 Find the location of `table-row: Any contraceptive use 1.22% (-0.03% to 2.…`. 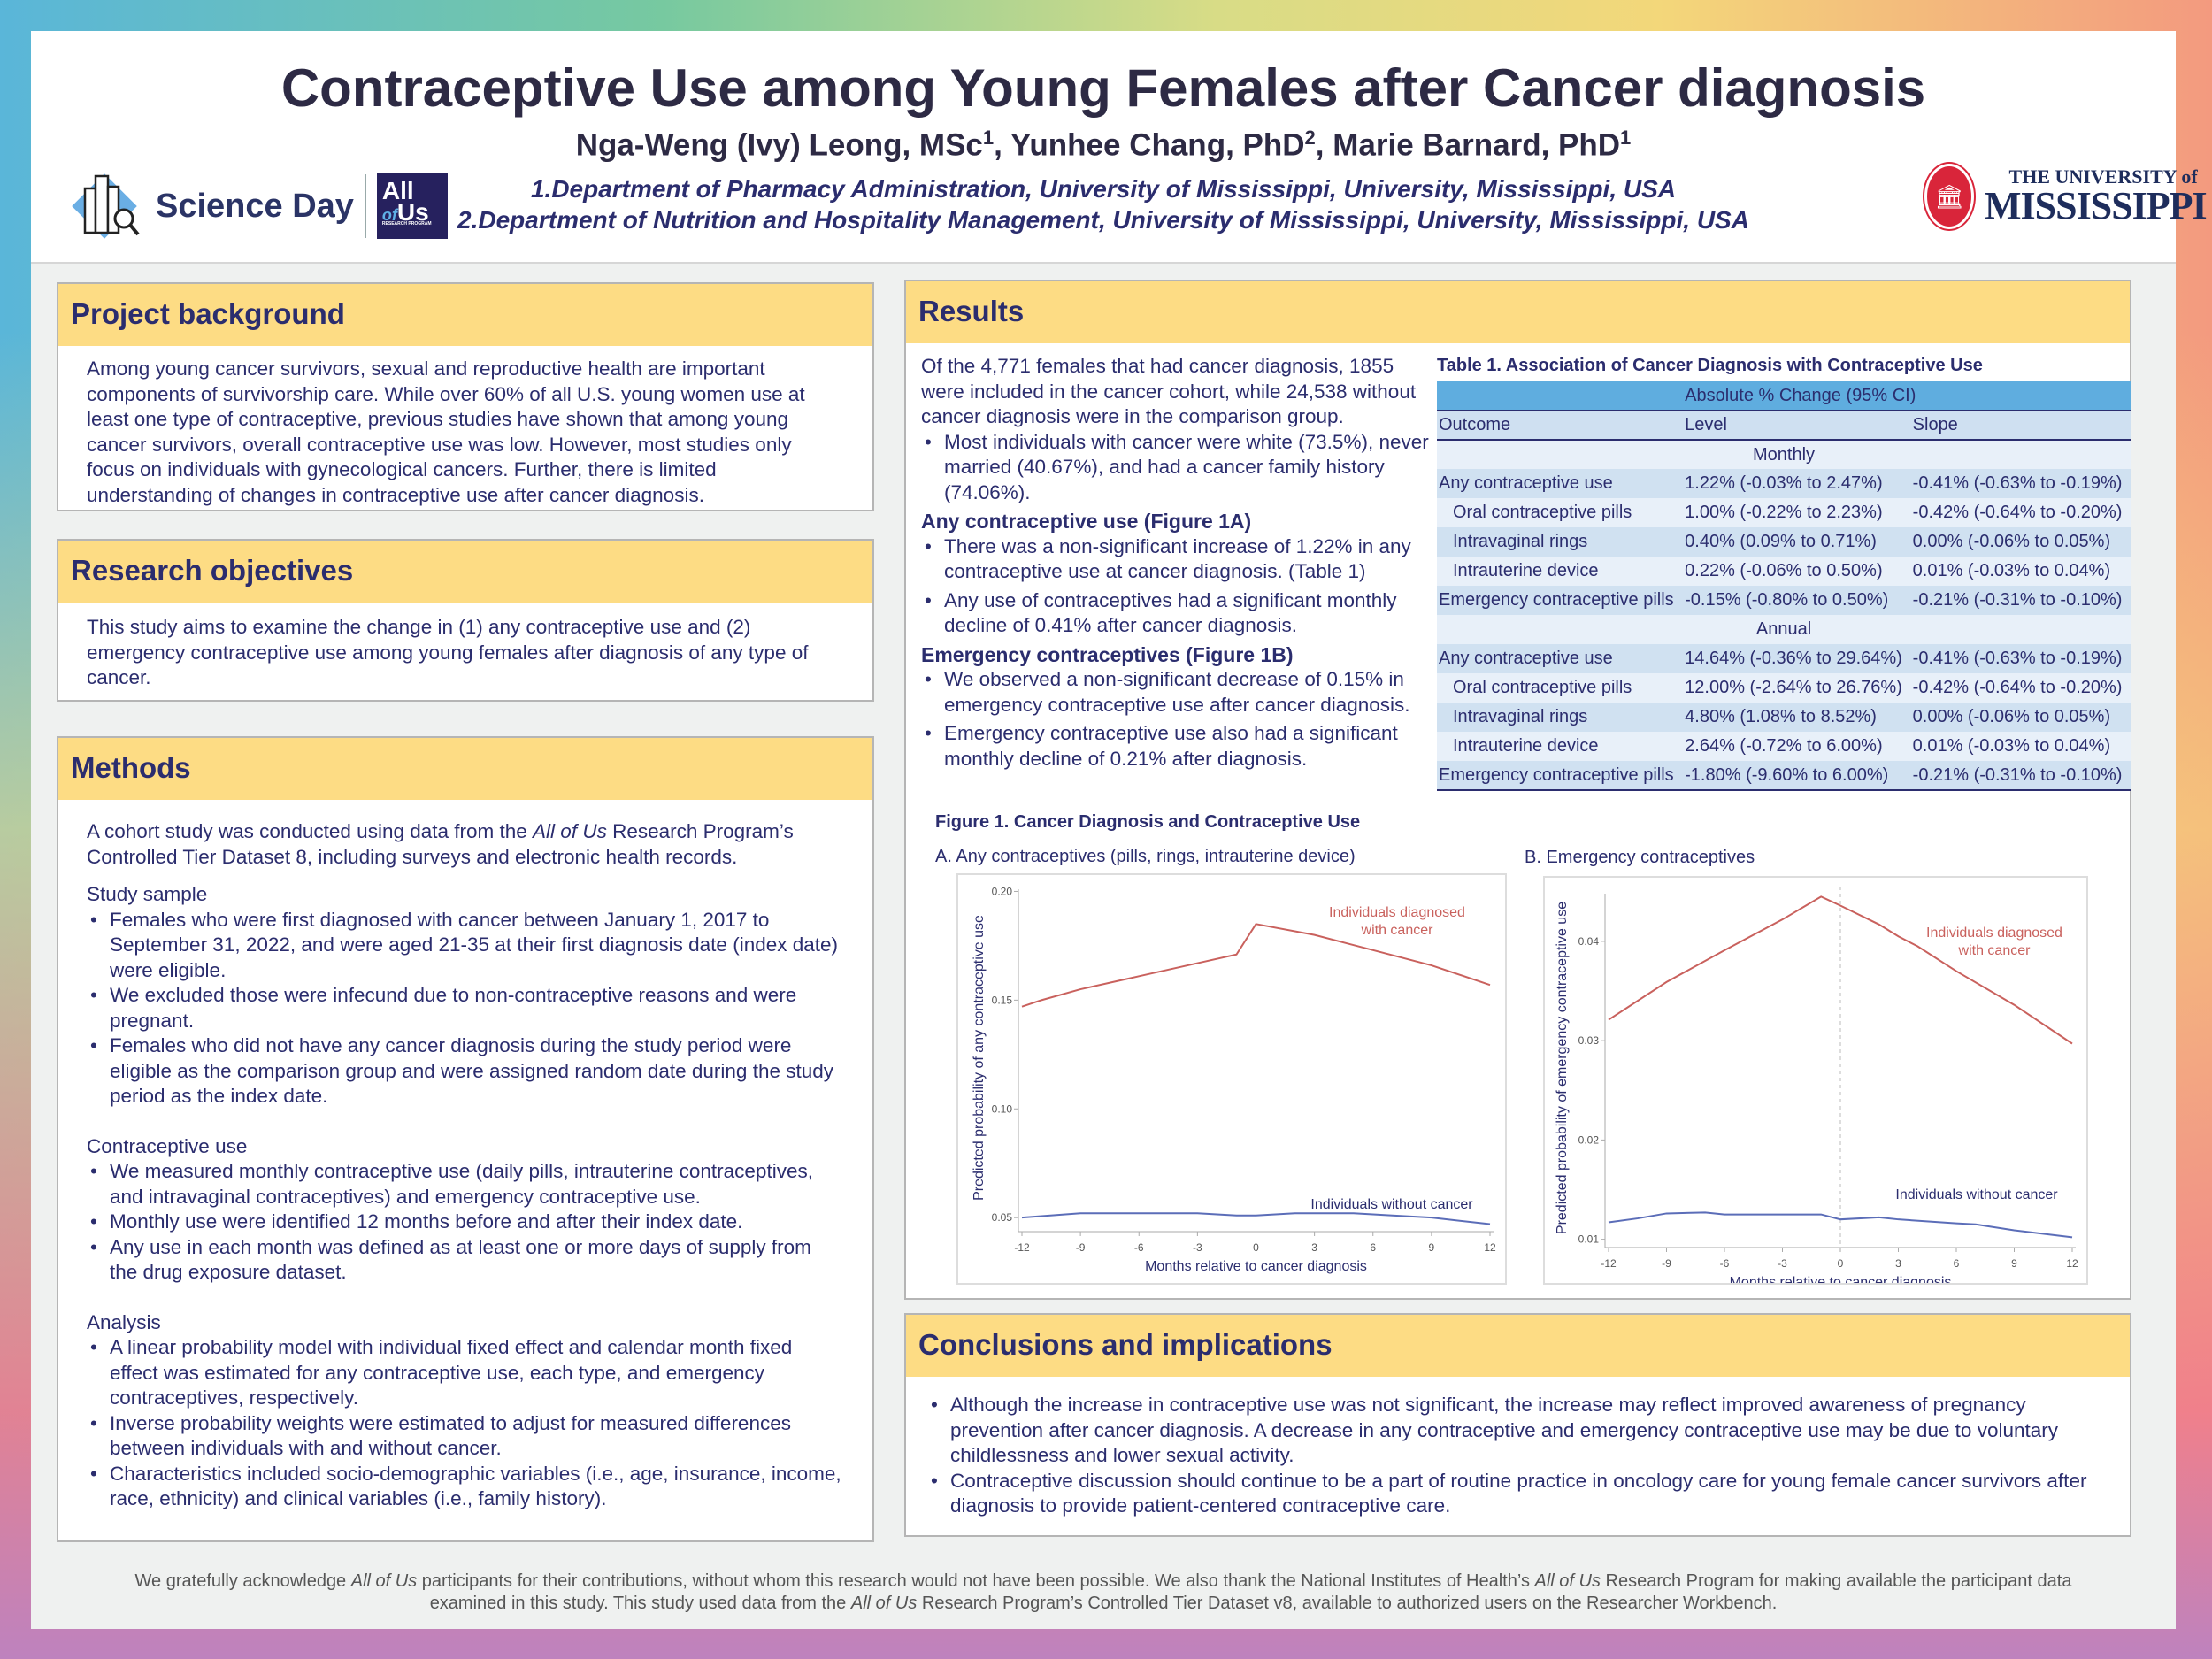

table-row: Any contraceptive use 1.22% (-0.03% to 2.… is located at coordinates (1784, 484).